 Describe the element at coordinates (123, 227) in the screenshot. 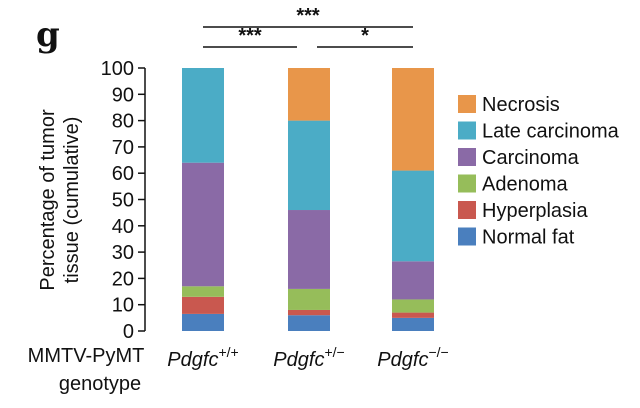

I see `y-tick-label: 40` at that location.